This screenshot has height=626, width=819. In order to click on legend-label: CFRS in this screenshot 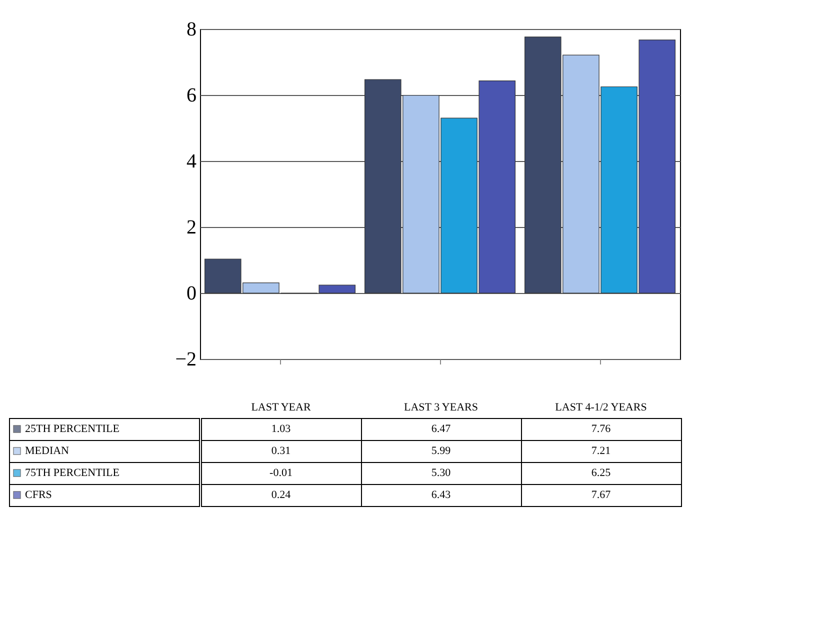, I will do `click(38, 495)`.